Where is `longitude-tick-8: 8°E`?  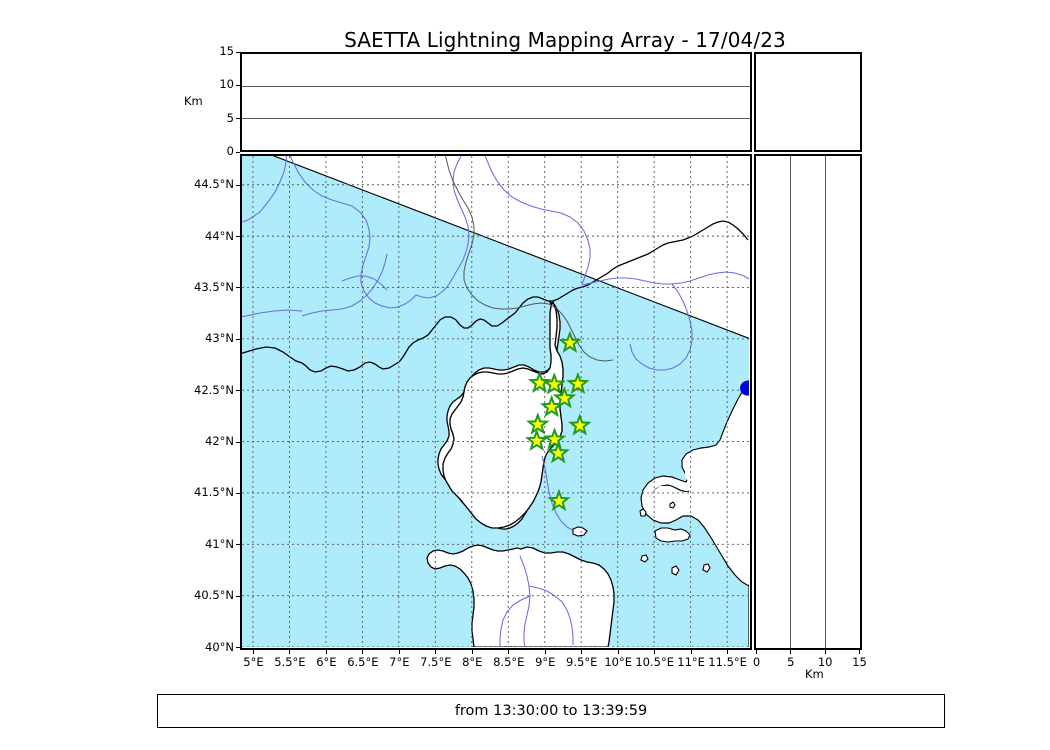 longitude-tick-8: 8°E is located at coordinates (472, 662).